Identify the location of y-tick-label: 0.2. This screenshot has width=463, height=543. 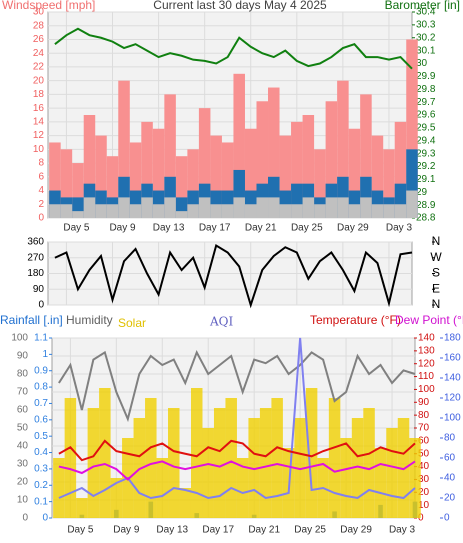
(41, 485).